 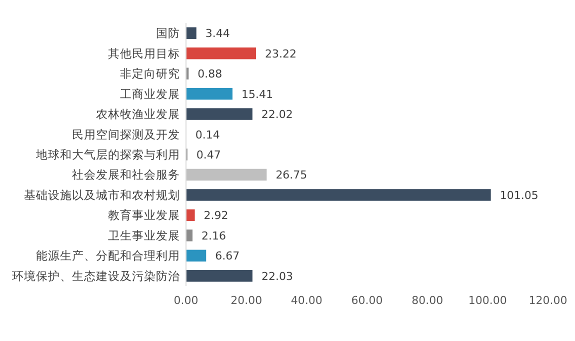 I want to click on data-label: 15.41, so click(x=257, y=94).